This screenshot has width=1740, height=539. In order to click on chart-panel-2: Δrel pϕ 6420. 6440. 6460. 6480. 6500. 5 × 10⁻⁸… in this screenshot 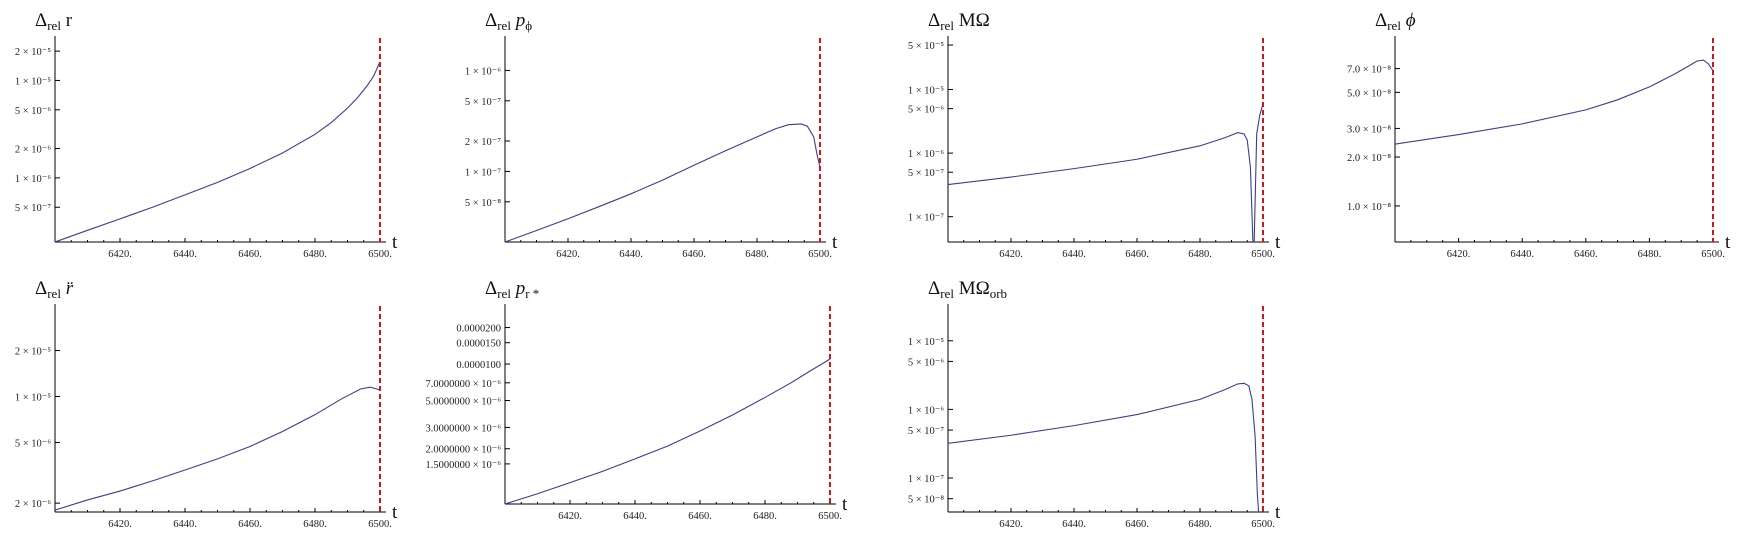, I will do `click(651, 135)`.